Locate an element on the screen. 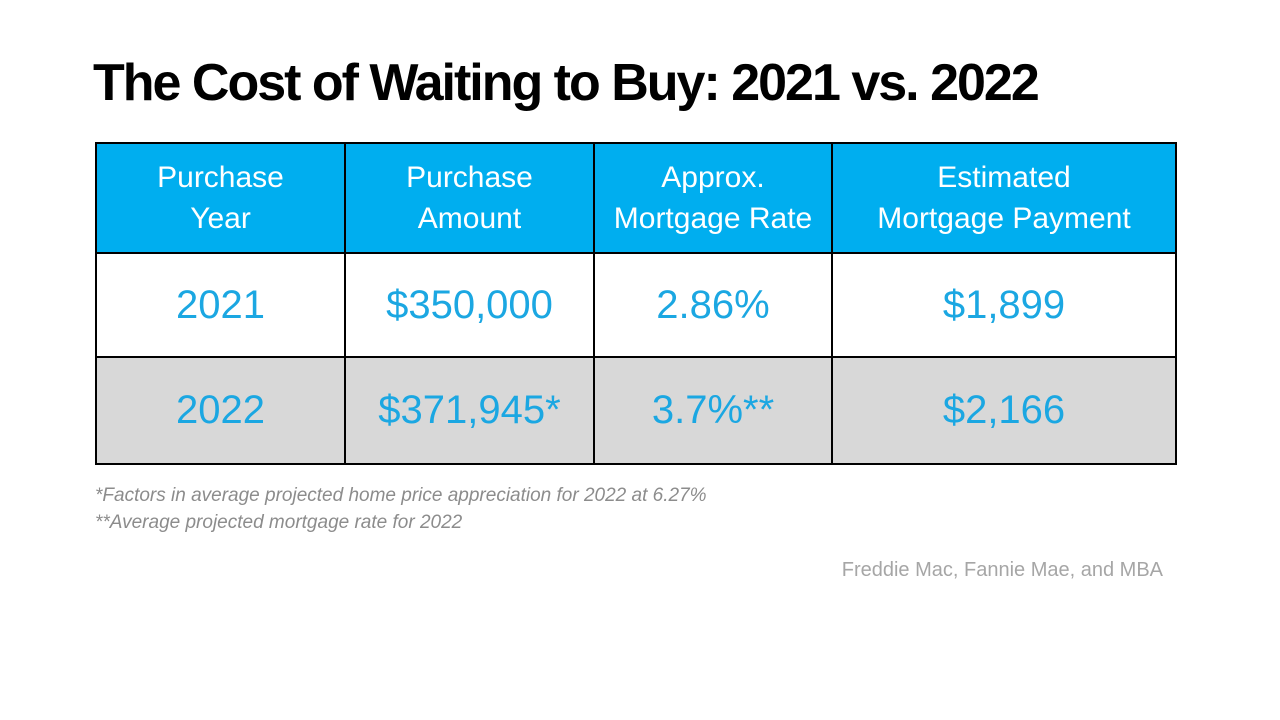  cell-amount-2021: $350,000 is located at coordinates (469, 305).